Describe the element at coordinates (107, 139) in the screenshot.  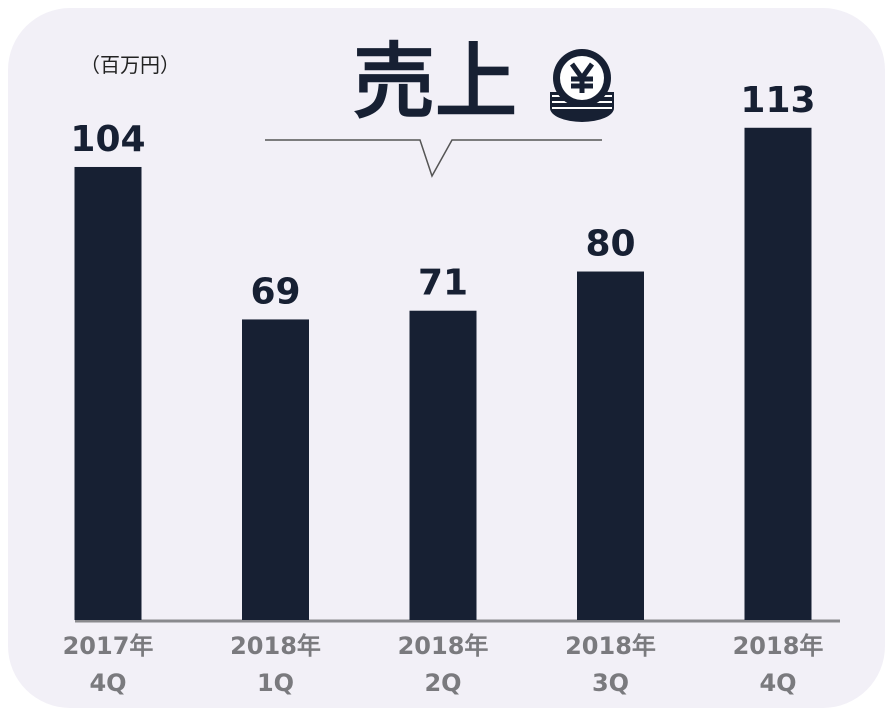
I see `data-label: 104` at that location.